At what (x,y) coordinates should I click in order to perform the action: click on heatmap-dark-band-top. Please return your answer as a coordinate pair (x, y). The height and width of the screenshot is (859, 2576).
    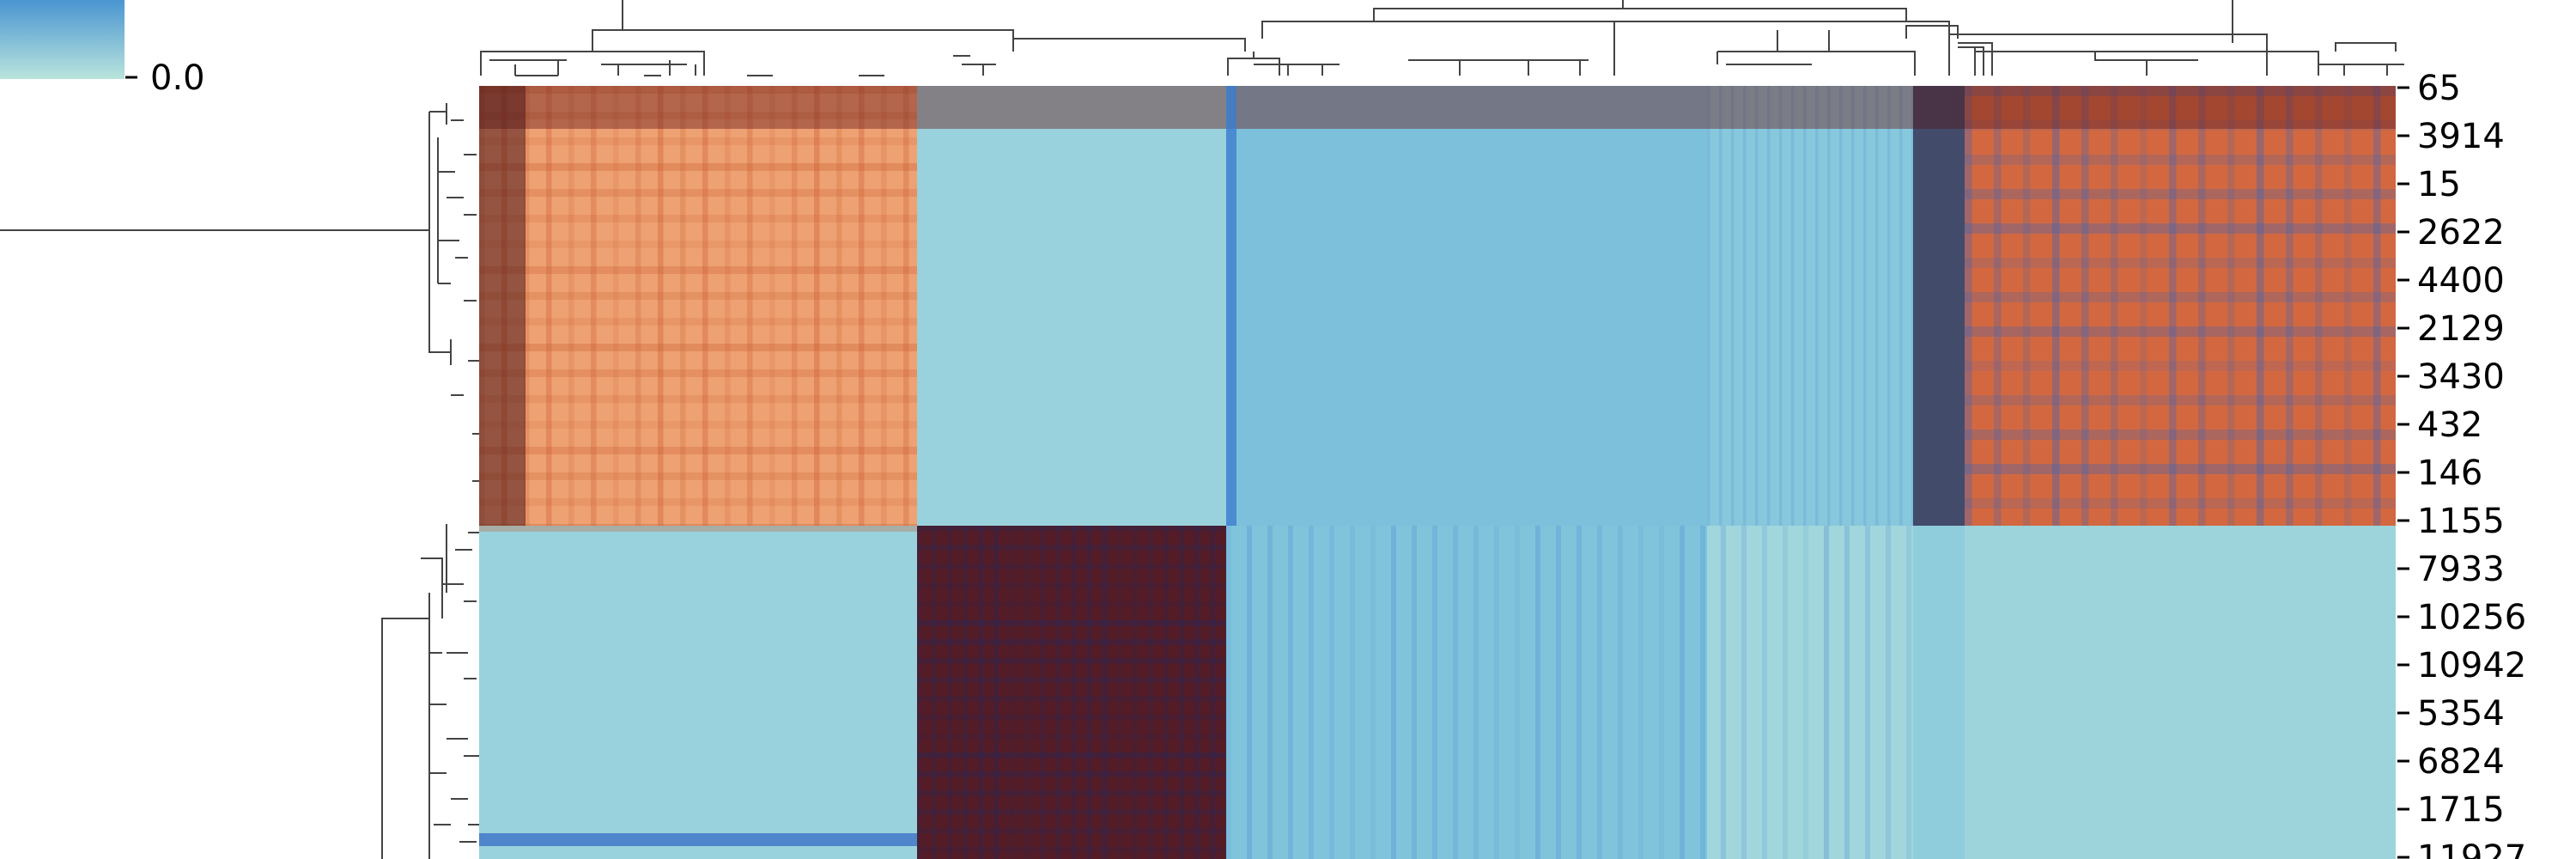
    Looking at the image, I should click on (1437, 107).